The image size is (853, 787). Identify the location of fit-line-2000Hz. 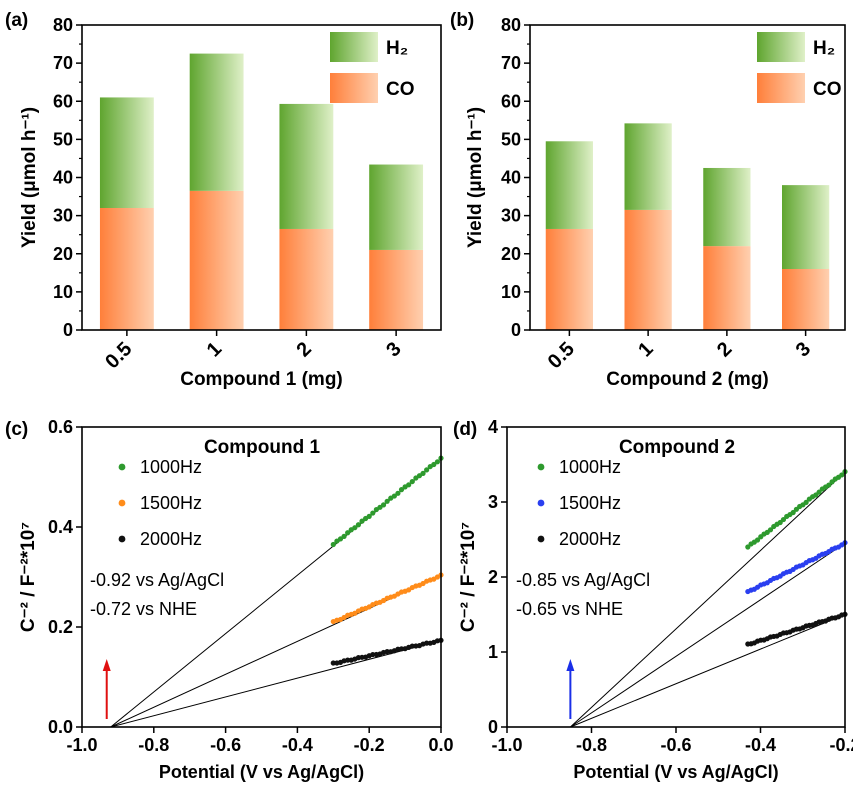
(708, 671).